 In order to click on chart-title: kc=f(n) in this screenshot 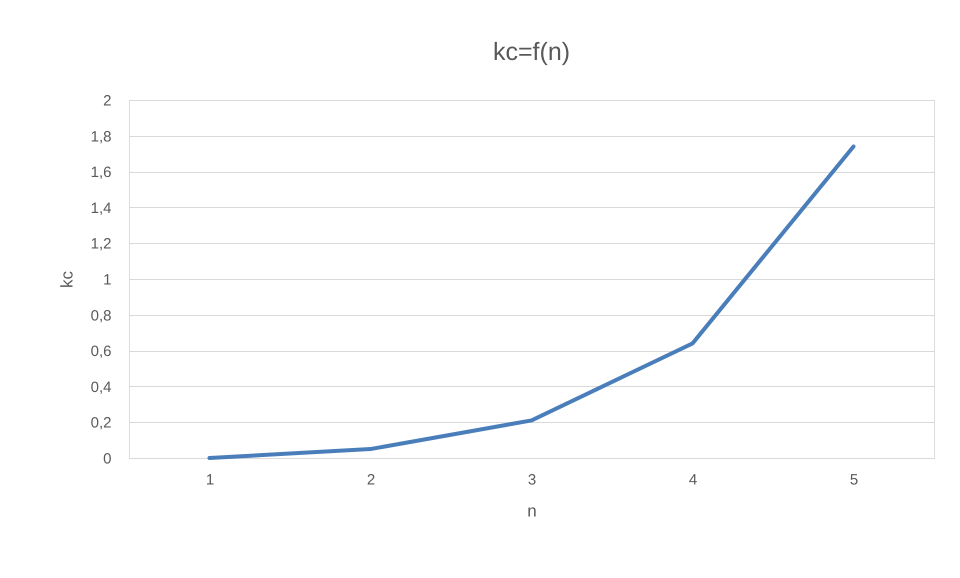, I will do `click(531, 52)`.